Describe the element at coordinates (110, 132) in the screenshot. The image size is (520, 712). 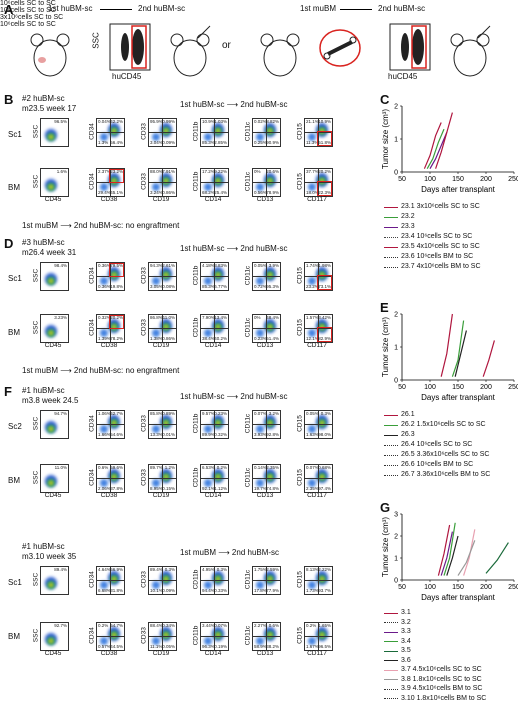
I see `flow-plot: 0.04% 42.2% 1.3% 56.4%` at that location.